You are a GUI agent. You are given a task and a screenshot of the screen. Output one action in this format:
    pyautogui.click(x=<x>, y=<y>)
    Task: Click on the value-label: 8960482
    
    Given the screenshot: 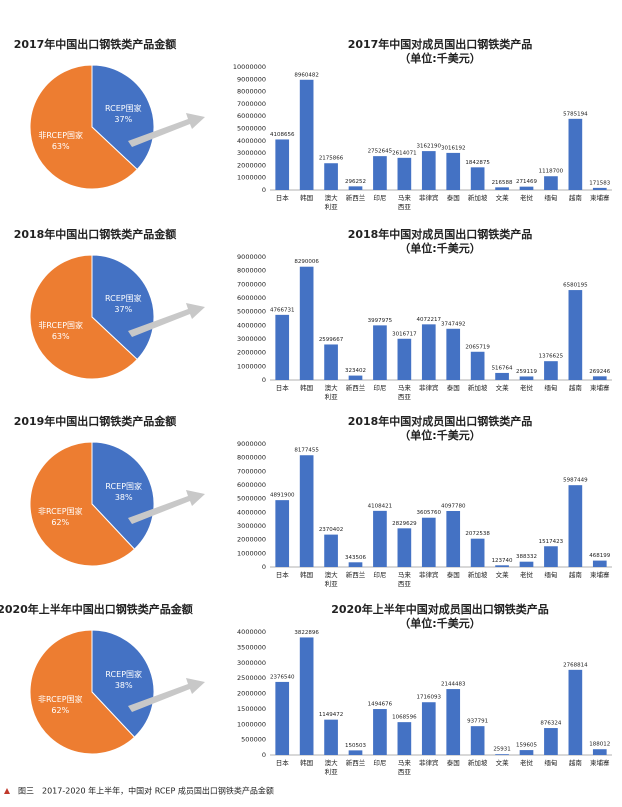 What is the action you would take?
    pyautogui.click(x=306, y=75)
    